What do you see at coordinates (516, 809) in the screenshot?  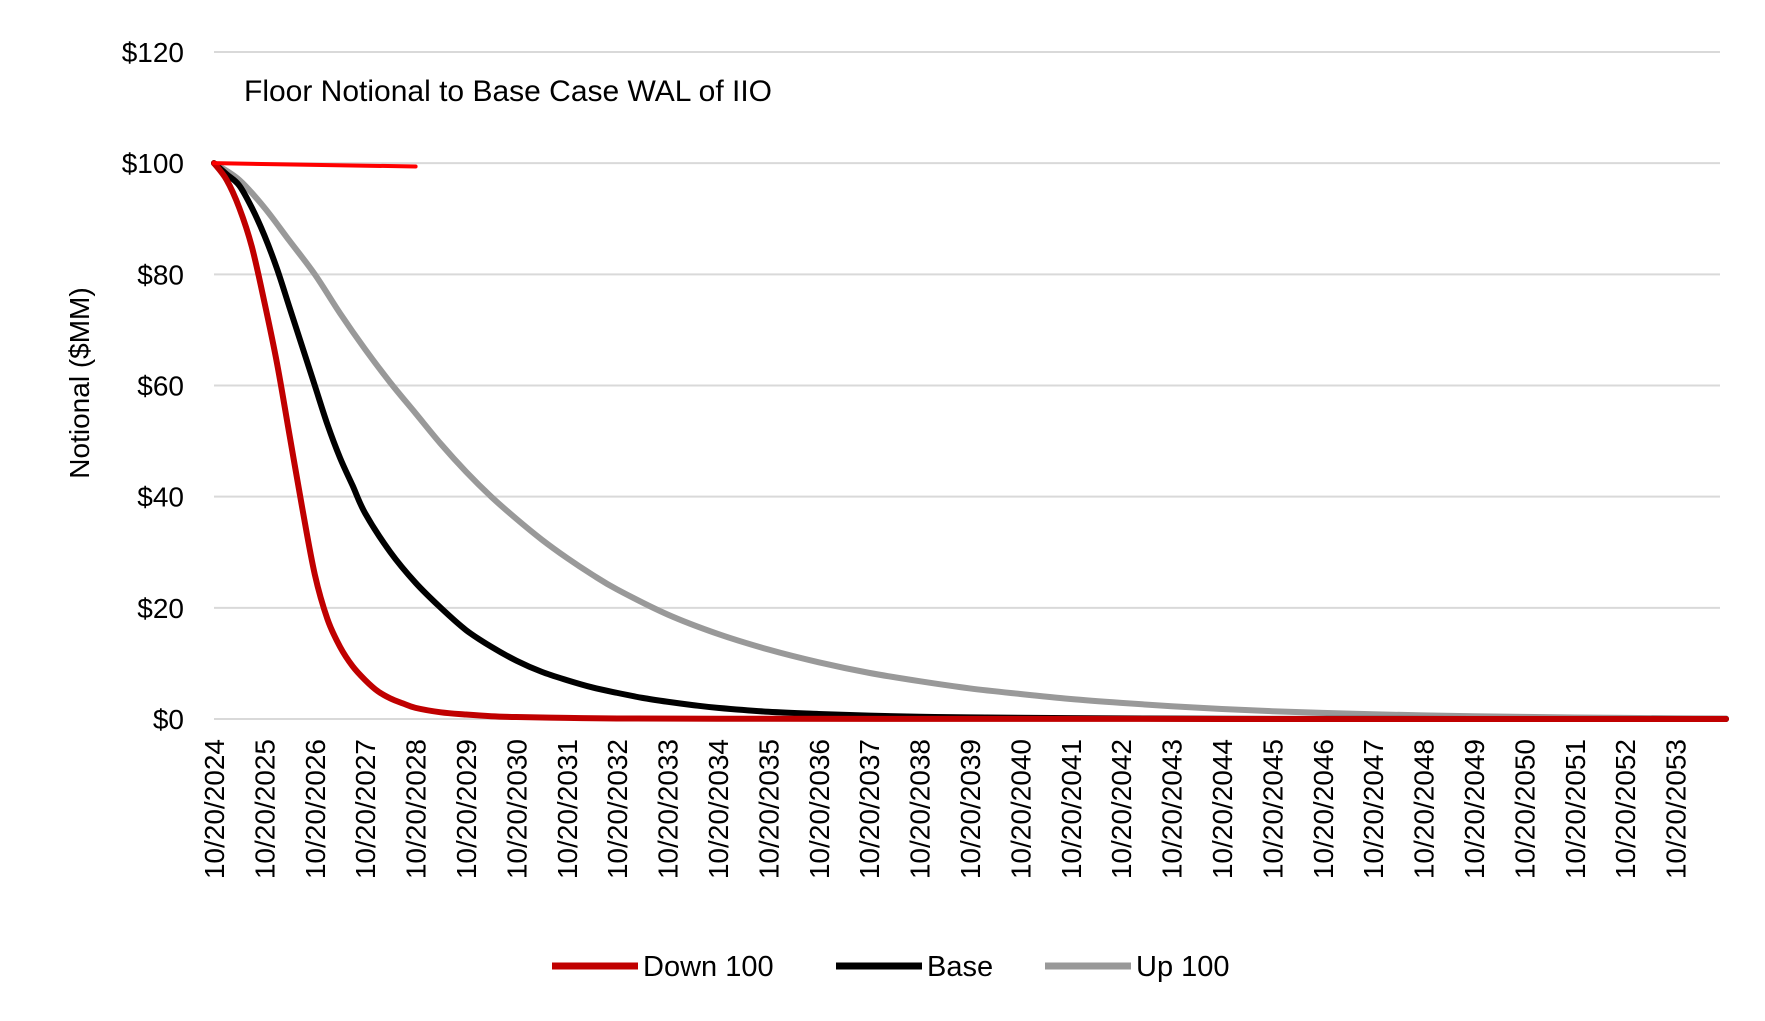 I see `x-tick-label: 10/20/2030` at bounding box center [516, 809].